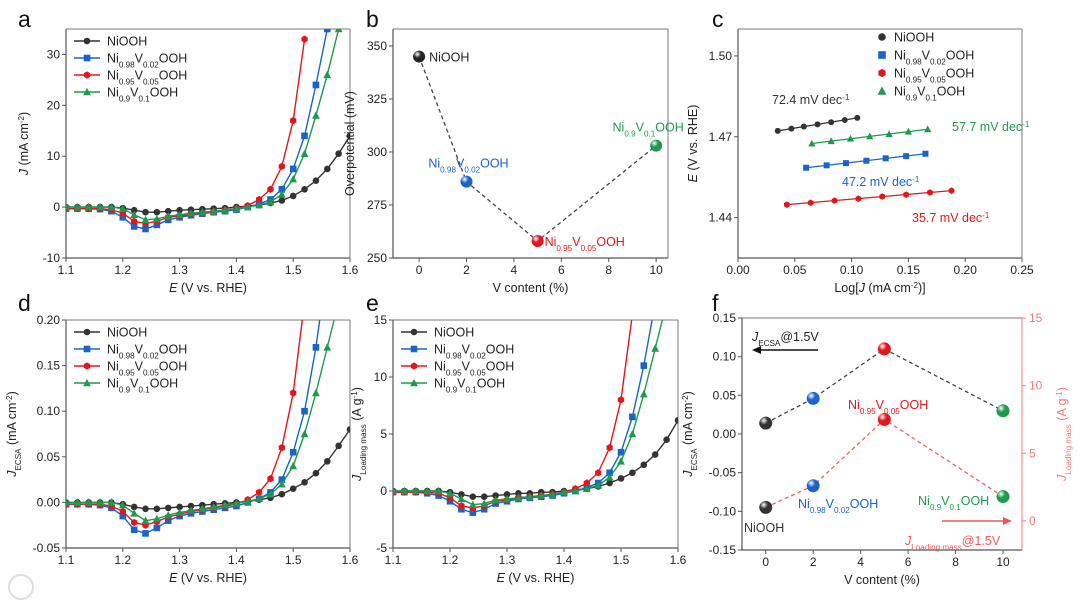 The height and width of the screenshot is (608, 1080). Describe the element at coordinates (126, 94) in the screenshot. I see `legend-item: Ni0.9V0.1OOH` at that location.